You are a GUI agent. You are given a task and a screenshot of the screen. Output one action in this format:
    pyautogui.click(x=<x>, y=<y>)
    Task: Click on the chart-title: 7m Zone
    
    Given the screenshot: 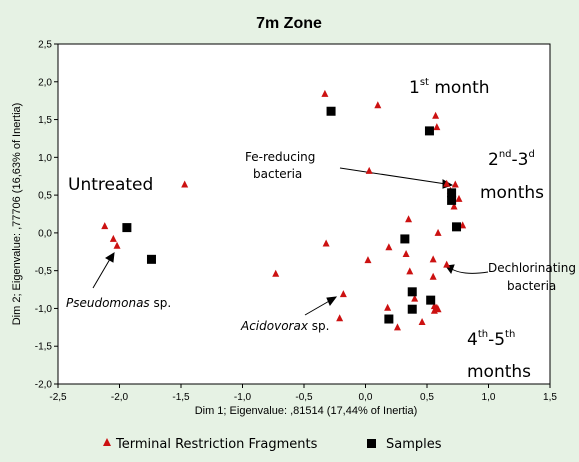 What is the action you would take?
    pyautogui.click(x=289, y=23)
    